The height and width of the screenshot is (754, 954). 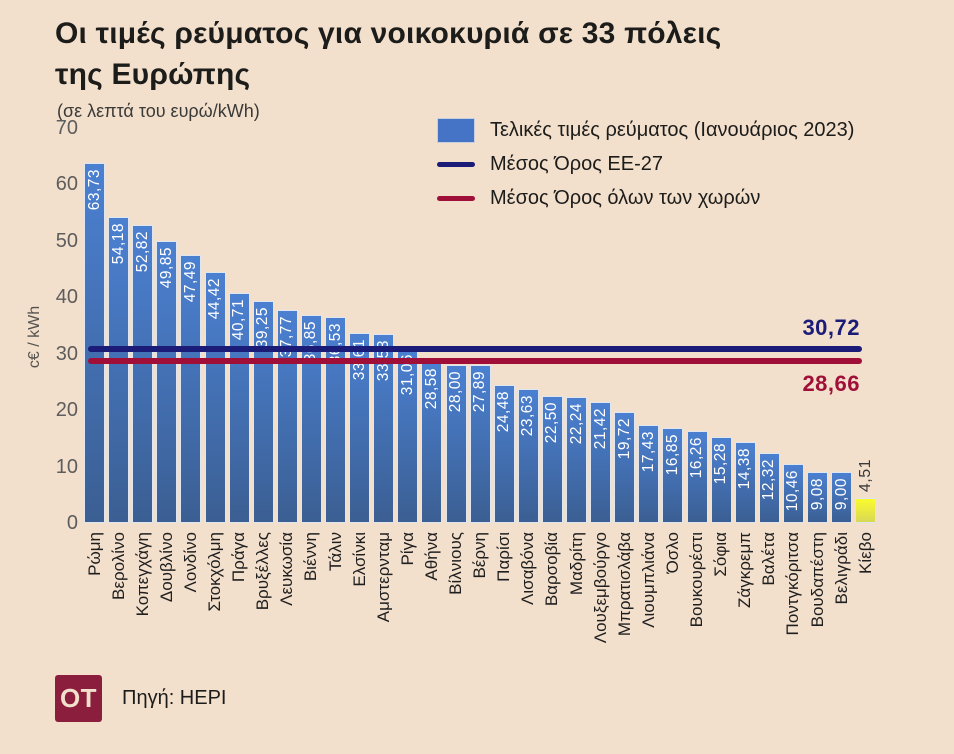 What do you see at coordinates (475, 361) in the screenshot?
I see `all-countries-average-line` at bounding box center [475, 361].